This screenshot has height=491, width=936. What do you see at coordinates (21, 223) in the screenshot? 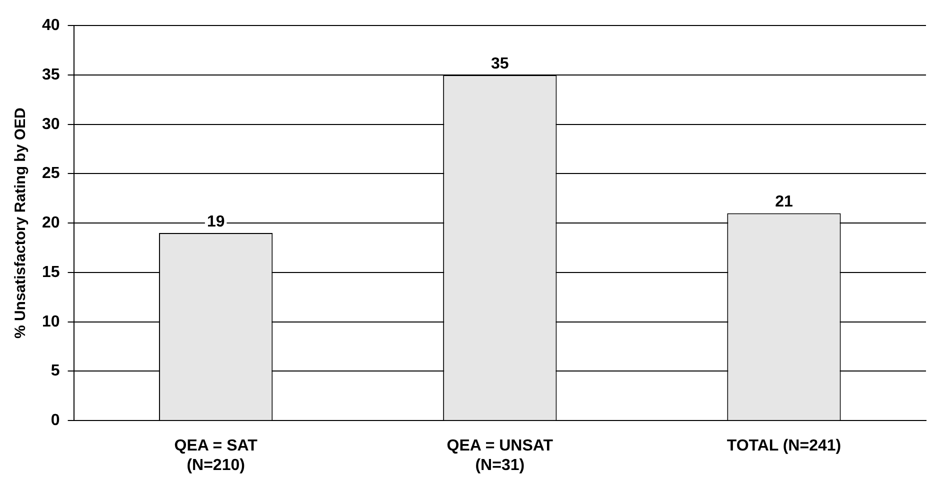
I see `y-axis-title: % Unsatisfactory Rating by OED` at bounding box center [21, 223].